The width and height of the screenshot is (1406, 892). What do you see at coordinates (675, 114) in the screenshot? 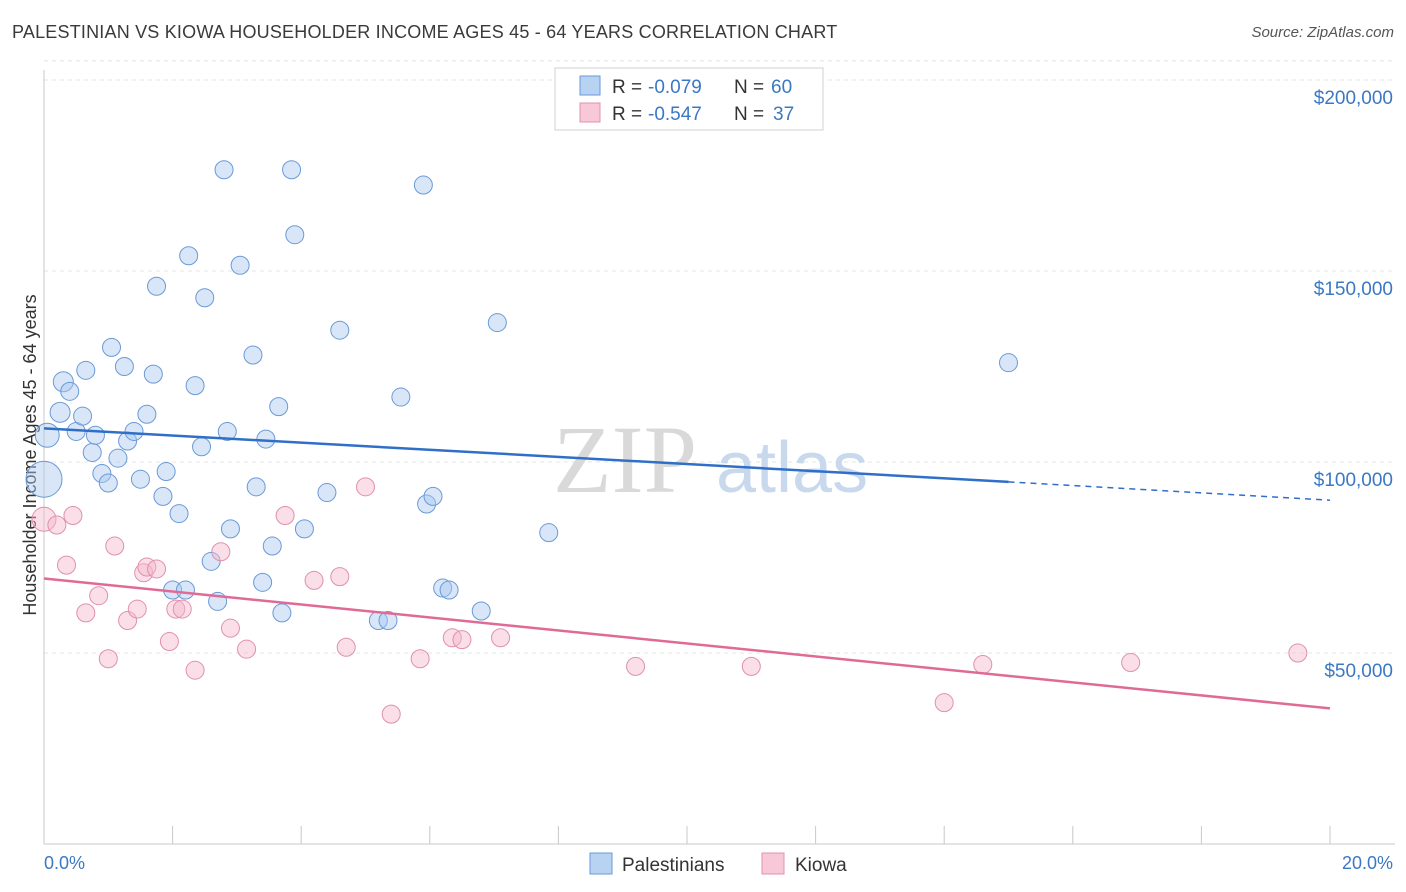
I see `legend-r-value-2: -0.547` at bounding box center [675, 114].